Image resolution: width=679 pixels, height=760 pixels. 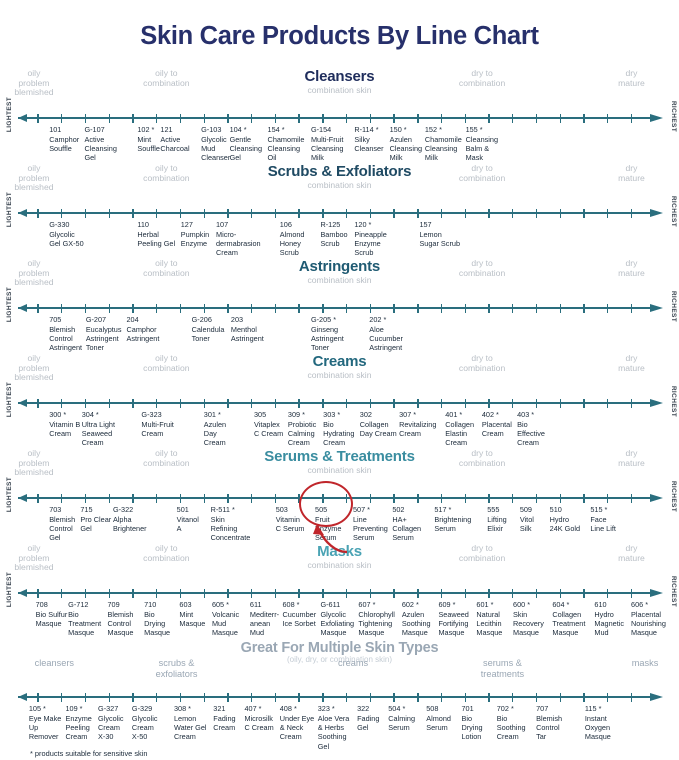 I want to click on product-entry: G-154 Multi-Fruit Cleansing Milk, so click(x=327, y=143).